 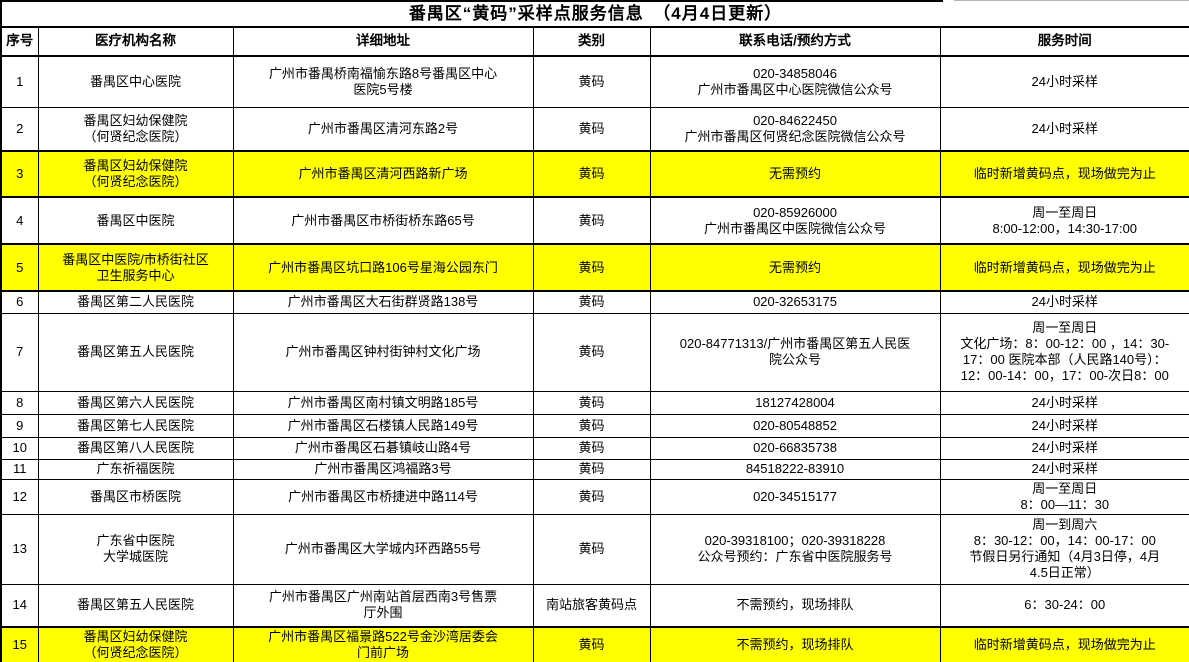 I want to click on cell-14-contact: 不需预约，现场排队, so click(x=795, y=605).